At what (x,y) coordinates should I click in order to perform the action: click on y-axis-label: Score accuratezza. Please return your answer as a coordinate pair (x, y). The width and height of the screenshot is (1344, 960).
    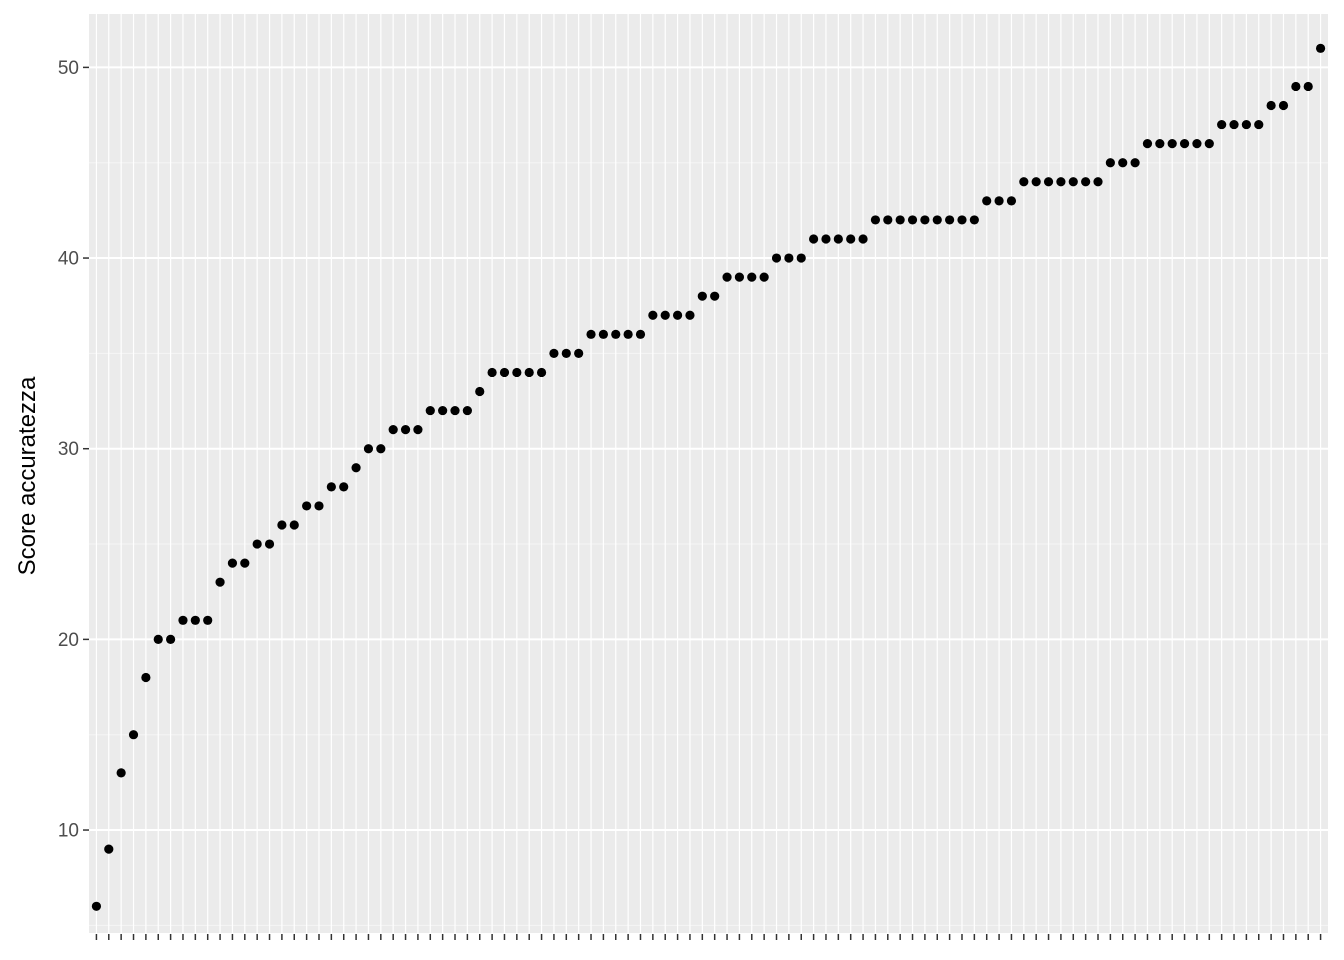
    Looking at the image, I should click on (27, 475).